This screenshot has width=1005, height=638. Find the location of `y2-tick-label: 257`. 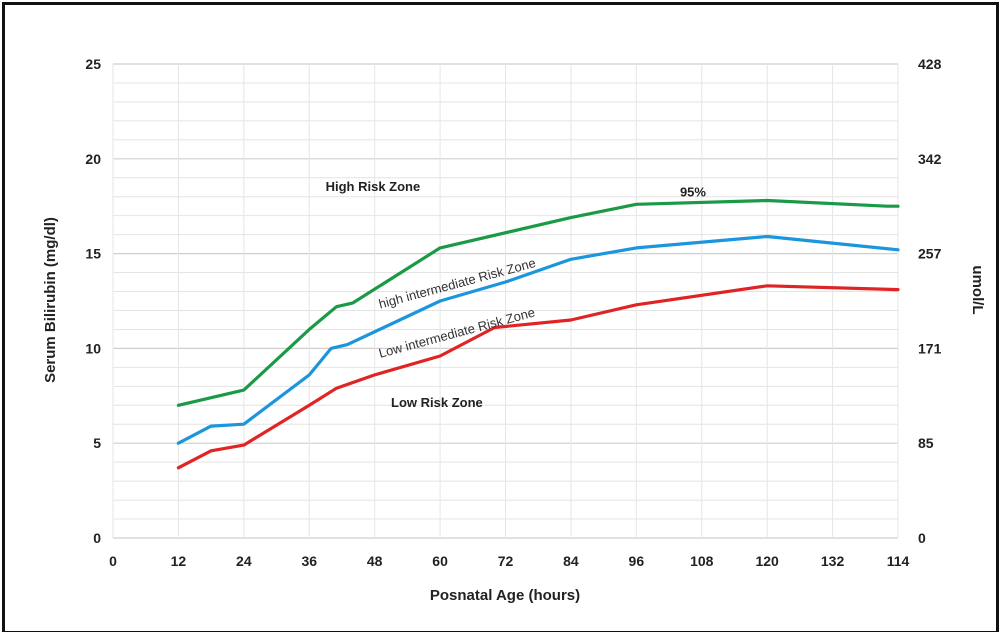

y2-tick-label: 257 is located at coordinates (930, 254).